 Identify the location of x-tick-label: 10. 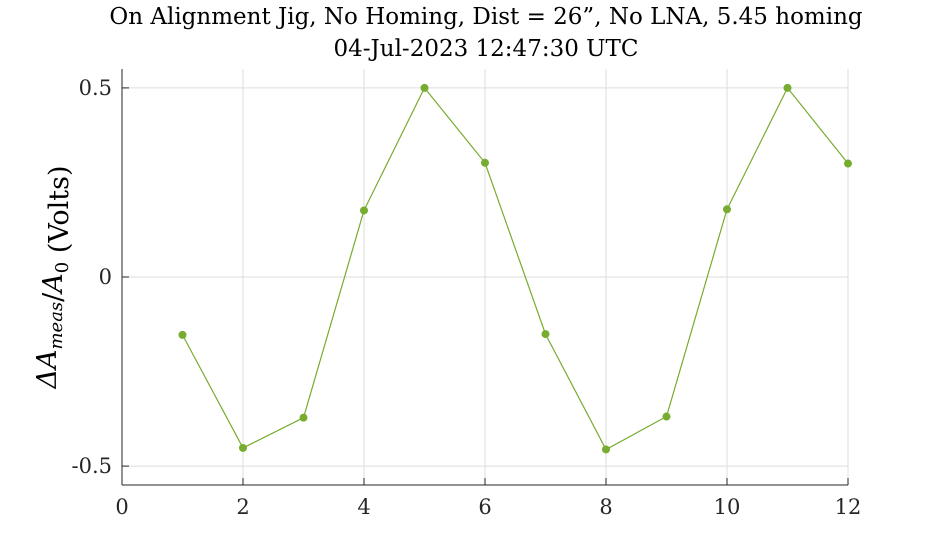
(727, 507).